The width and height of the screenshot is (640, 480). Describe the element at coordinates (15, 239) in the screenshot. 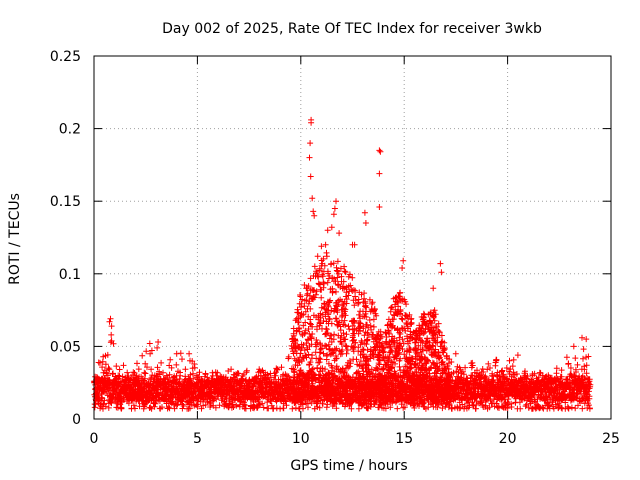

I see `y-axis-label: ROTI / TECUs` at that location.